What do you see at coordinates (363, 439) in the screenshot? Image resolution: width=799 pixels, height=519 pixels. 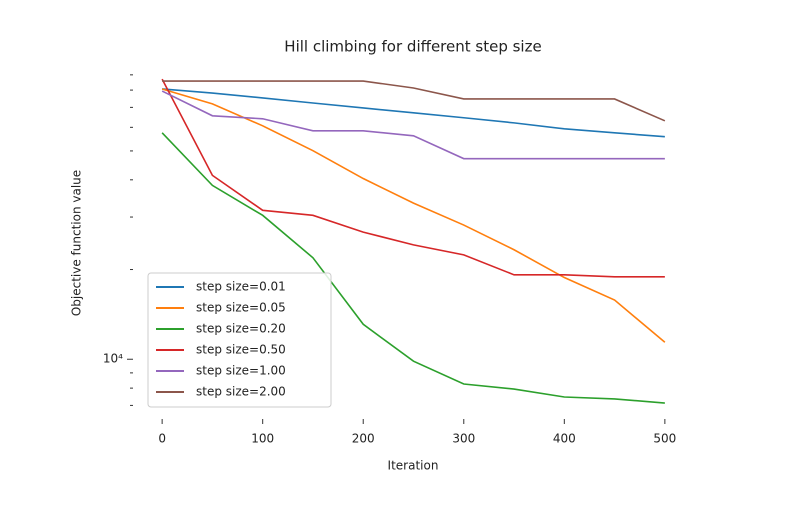 I see `x-tick-label: 200` at bounding box center [363, 439].